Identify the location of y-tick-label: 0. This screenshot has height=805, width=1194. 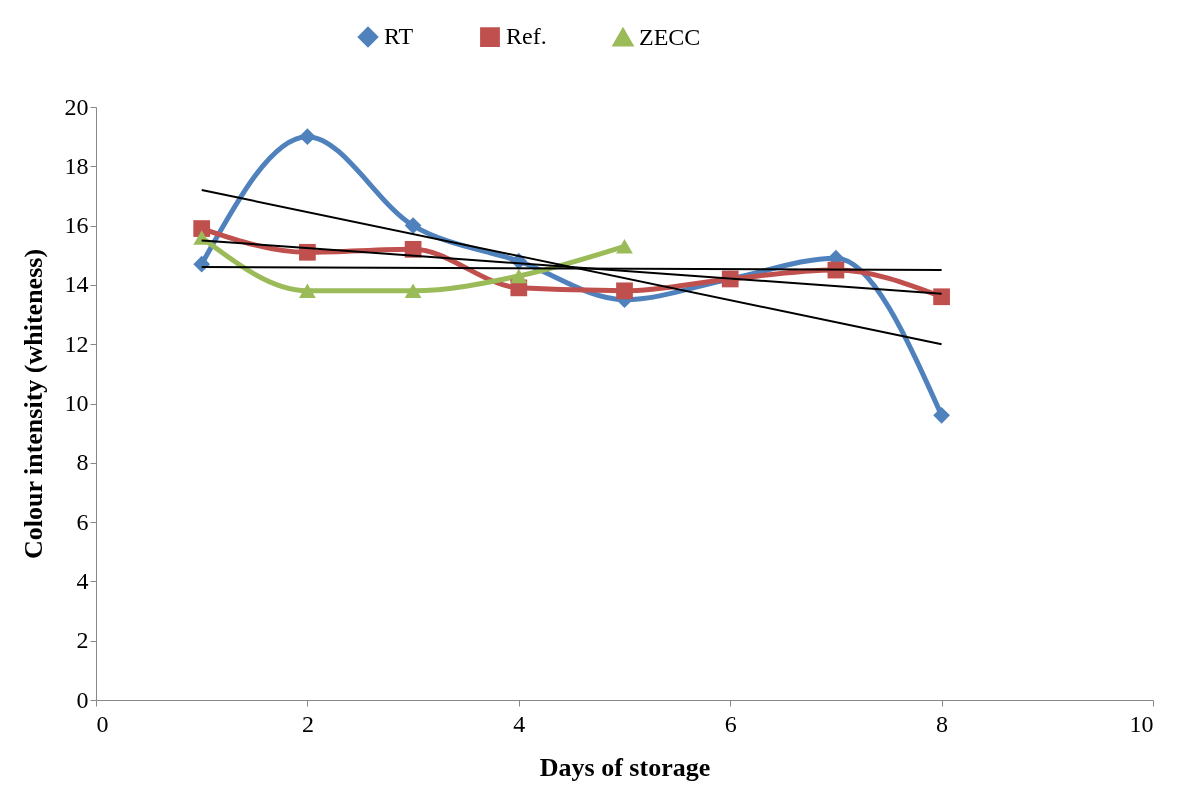
(82, 699).